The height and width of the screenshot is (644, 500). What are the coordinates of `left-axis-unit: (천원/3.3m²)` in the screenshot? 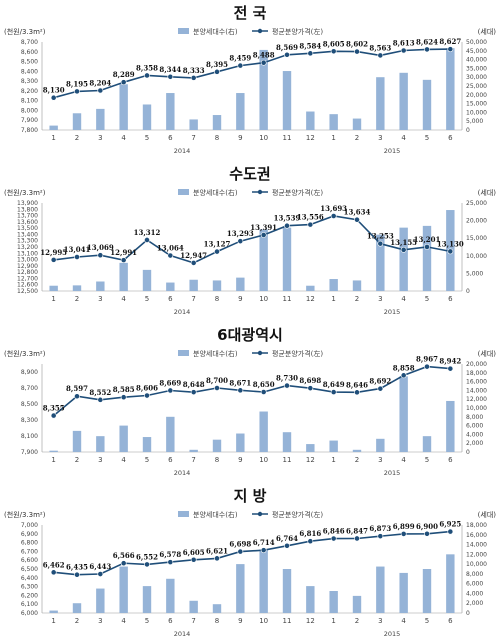 It's located at (25, 192).